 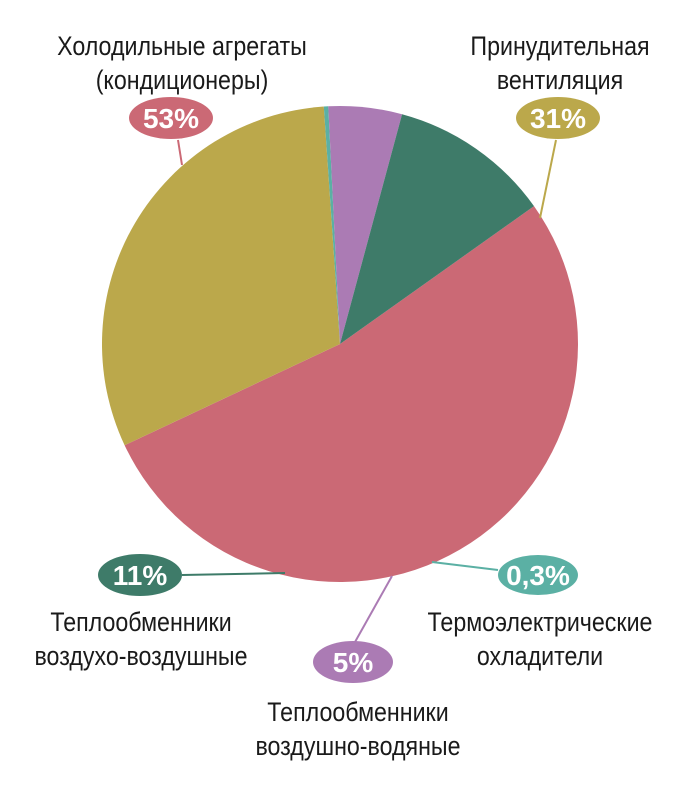 I want to click on category-label-1-line-2: (кондиционеры), so click(x=182, y=80).